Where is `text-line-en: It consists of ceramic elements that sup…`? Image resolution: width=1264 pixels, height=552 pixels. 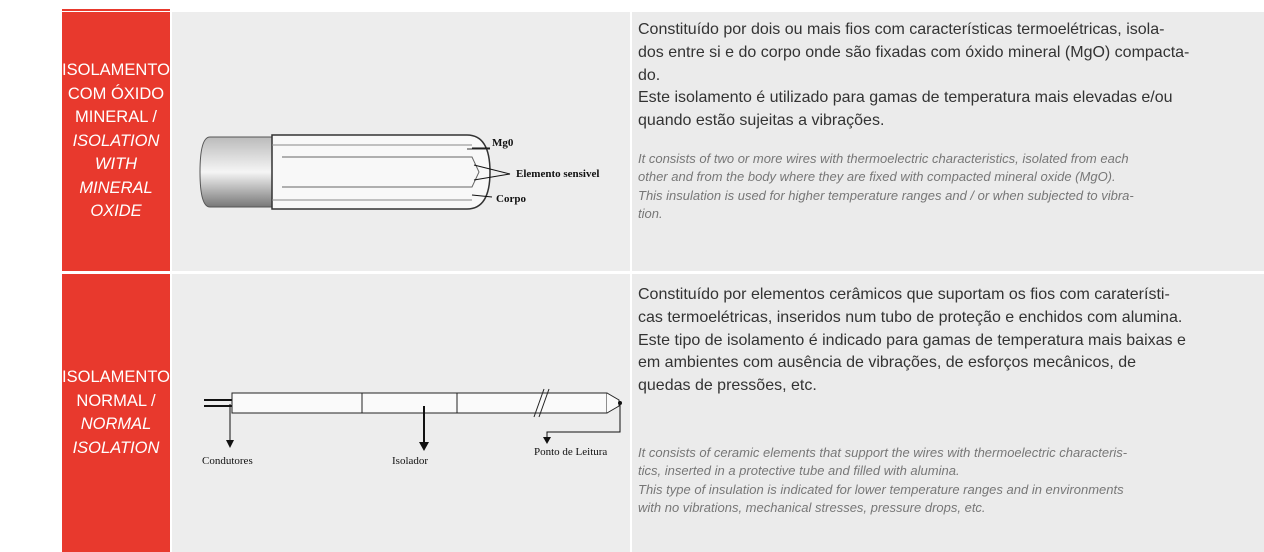 text-line-en: It consists of ceramic elements that sup… is located at coordinates (883, 452).